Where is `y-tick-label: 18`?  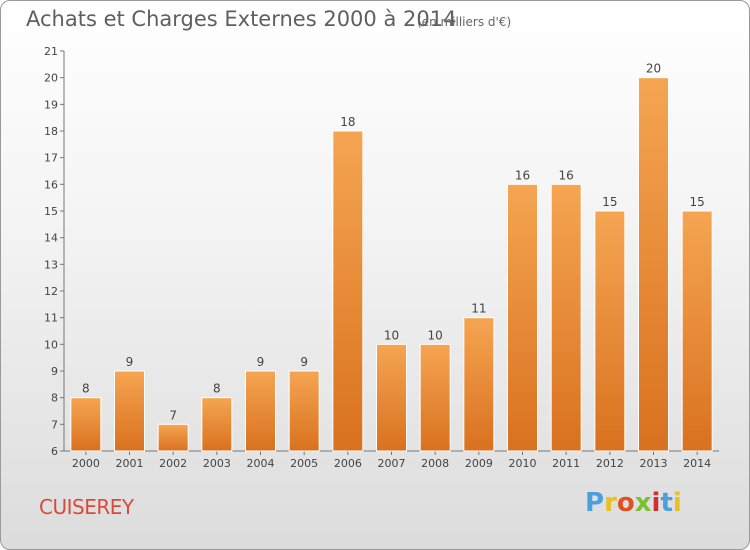
y-tick-label: 18 is located at coordinates (51, 131).